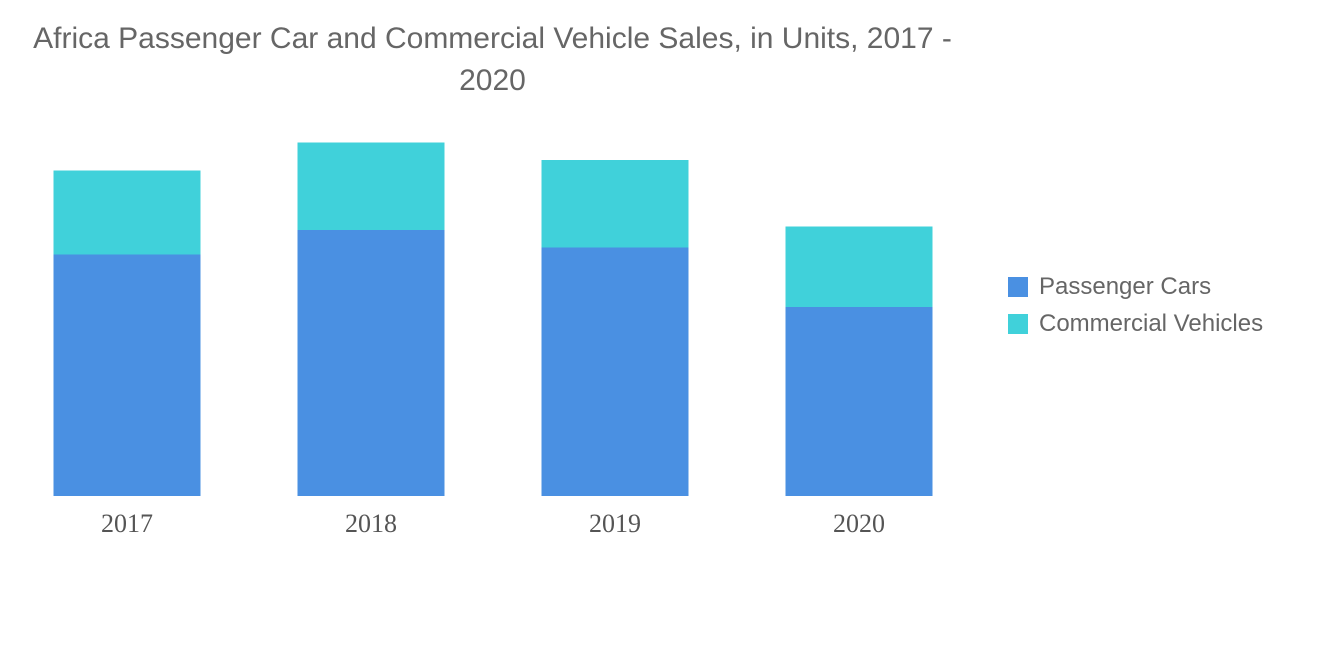  What do you see at coordinates (493, 523) in the screenshot?
I see `x-axis-ticks: 2017 2018 2019 2020` at bounding box center [493, 523].